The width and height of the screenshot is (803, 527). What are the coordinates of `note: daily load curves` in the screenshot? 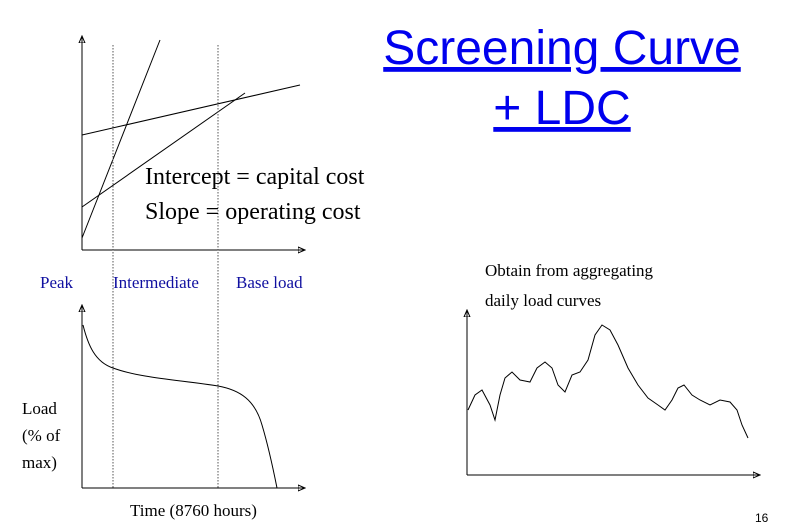 It's located at (543, 300).